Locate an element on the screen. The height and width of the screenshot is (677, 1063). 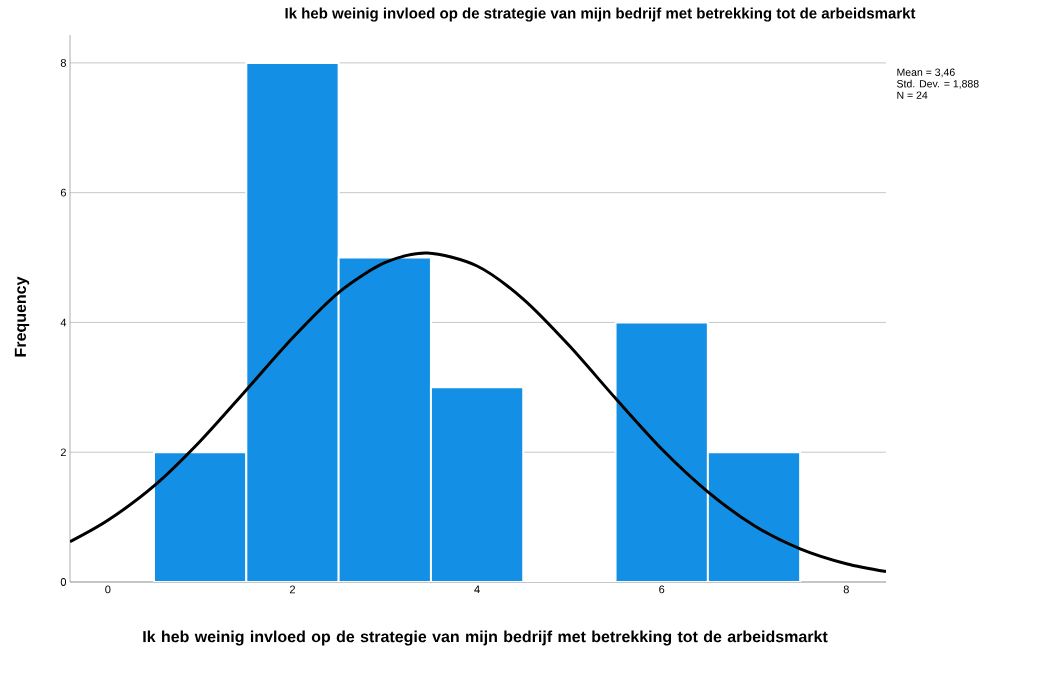
text: N = 24 is located at coordinates (912, 95).